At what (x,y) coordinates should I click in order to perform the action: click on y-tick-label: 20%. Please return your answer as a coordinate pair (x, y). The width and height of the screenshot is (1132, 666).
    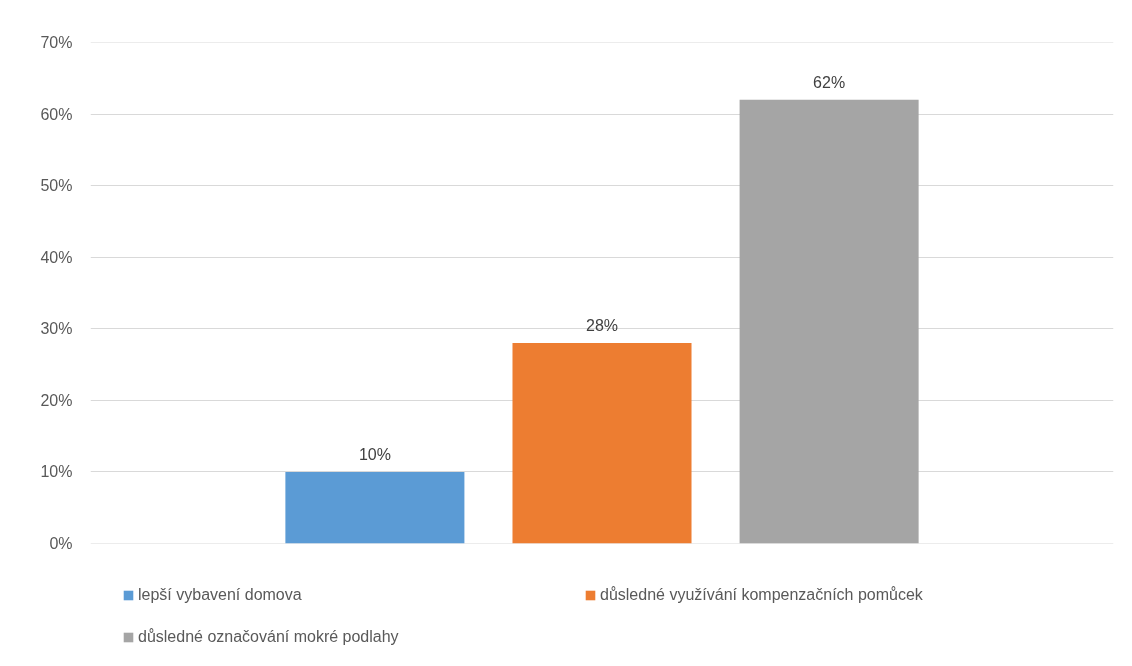
    Looking at the image, I should click on (56, 400).